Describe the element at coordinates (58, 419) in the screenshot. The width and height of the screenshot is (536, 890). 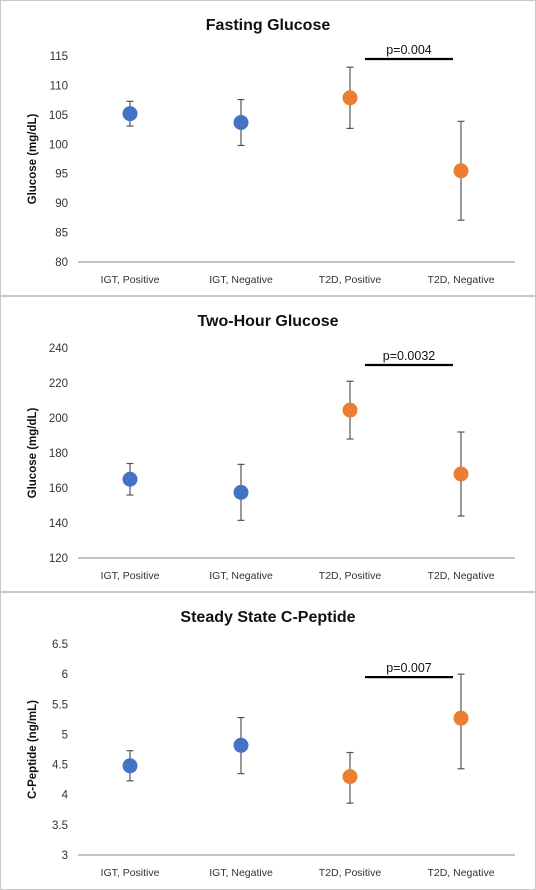
I see `y-tick-label: 200` at that location.